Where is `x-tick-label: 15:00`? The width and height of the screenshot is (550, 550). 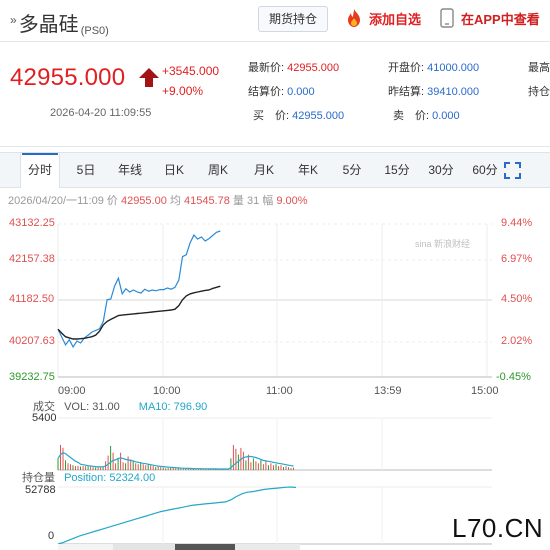 x-tick-label: 15:00 is located at coordinates (485, 391).